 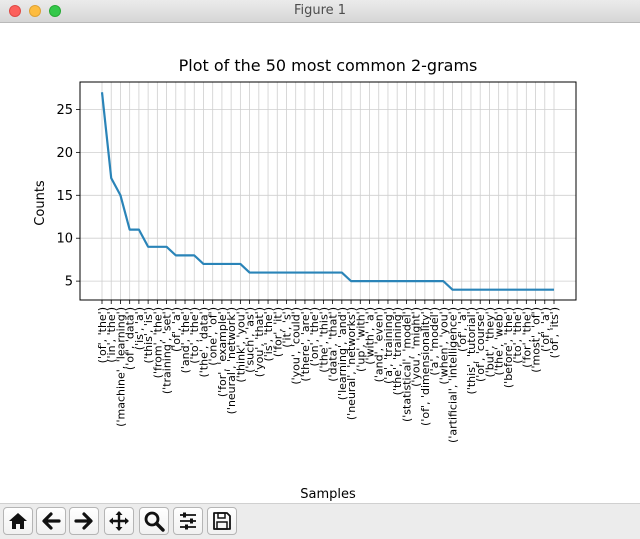 I want to click on window-title: Figure 1, so click(x=320, y=10).